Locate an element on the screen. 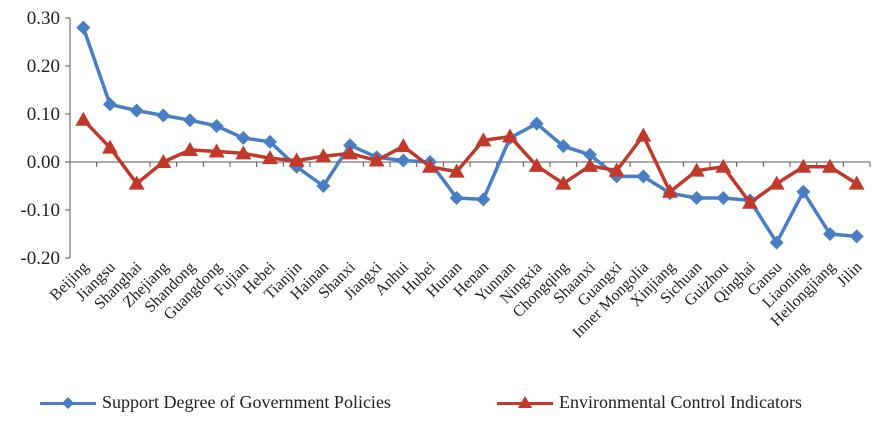  legend-label-0: Support Degree of Government Policies is located at coordinates (246, 402).